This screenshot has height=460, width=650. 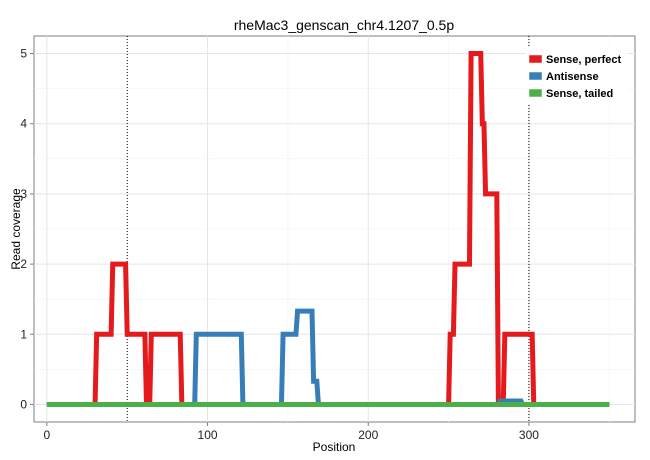 I want to click on y-tick-label: 5, so click(x=23, y=54).